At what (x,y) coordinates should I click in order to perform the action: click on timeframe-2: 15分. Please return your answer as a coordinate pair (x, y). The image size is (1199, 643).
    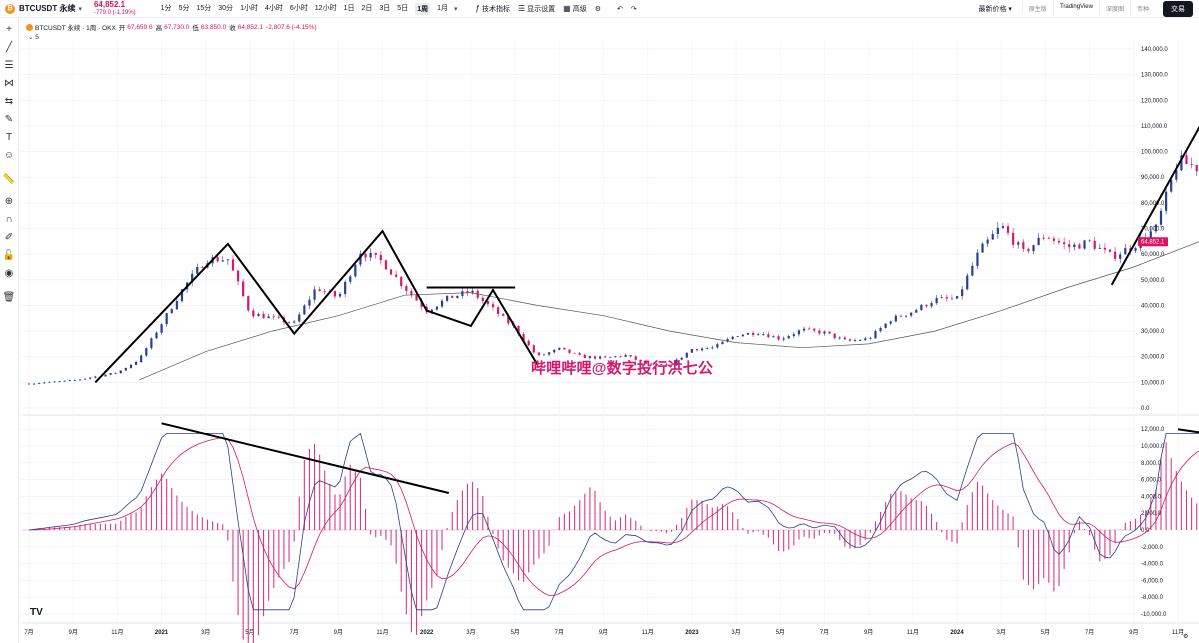
    Looking at the image, I should click on (204, 8).